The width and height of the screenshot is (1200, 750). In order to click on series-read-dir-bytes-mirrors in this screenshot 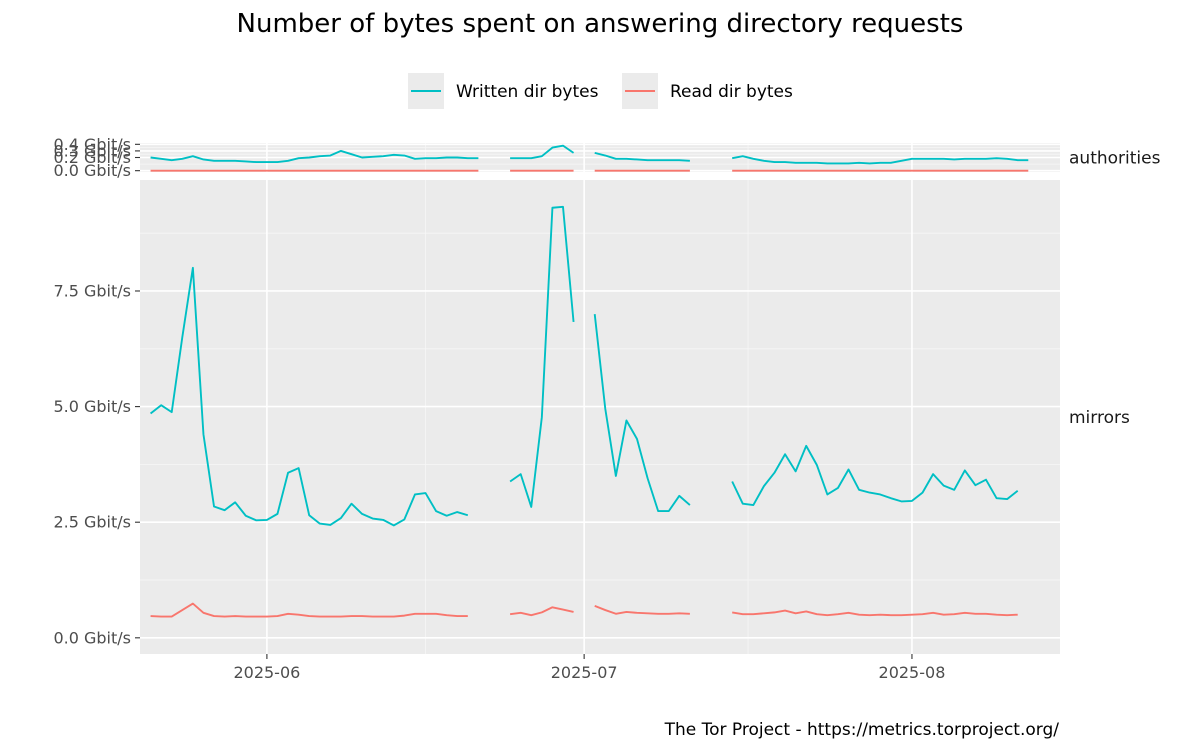, I will do `click(584, 610)`.